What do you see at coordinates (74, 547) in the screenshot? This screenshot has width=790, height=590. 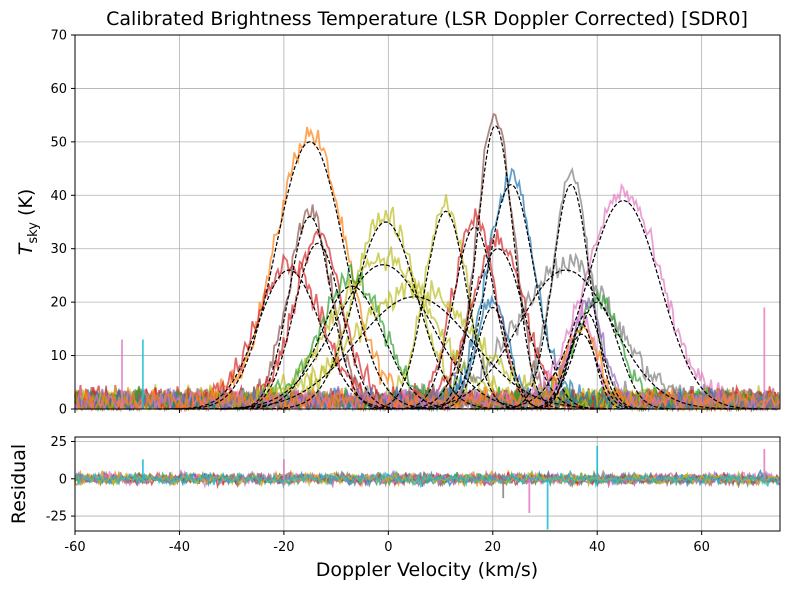 I see `x-tick-label: -60` at bounding box center [74, 547].